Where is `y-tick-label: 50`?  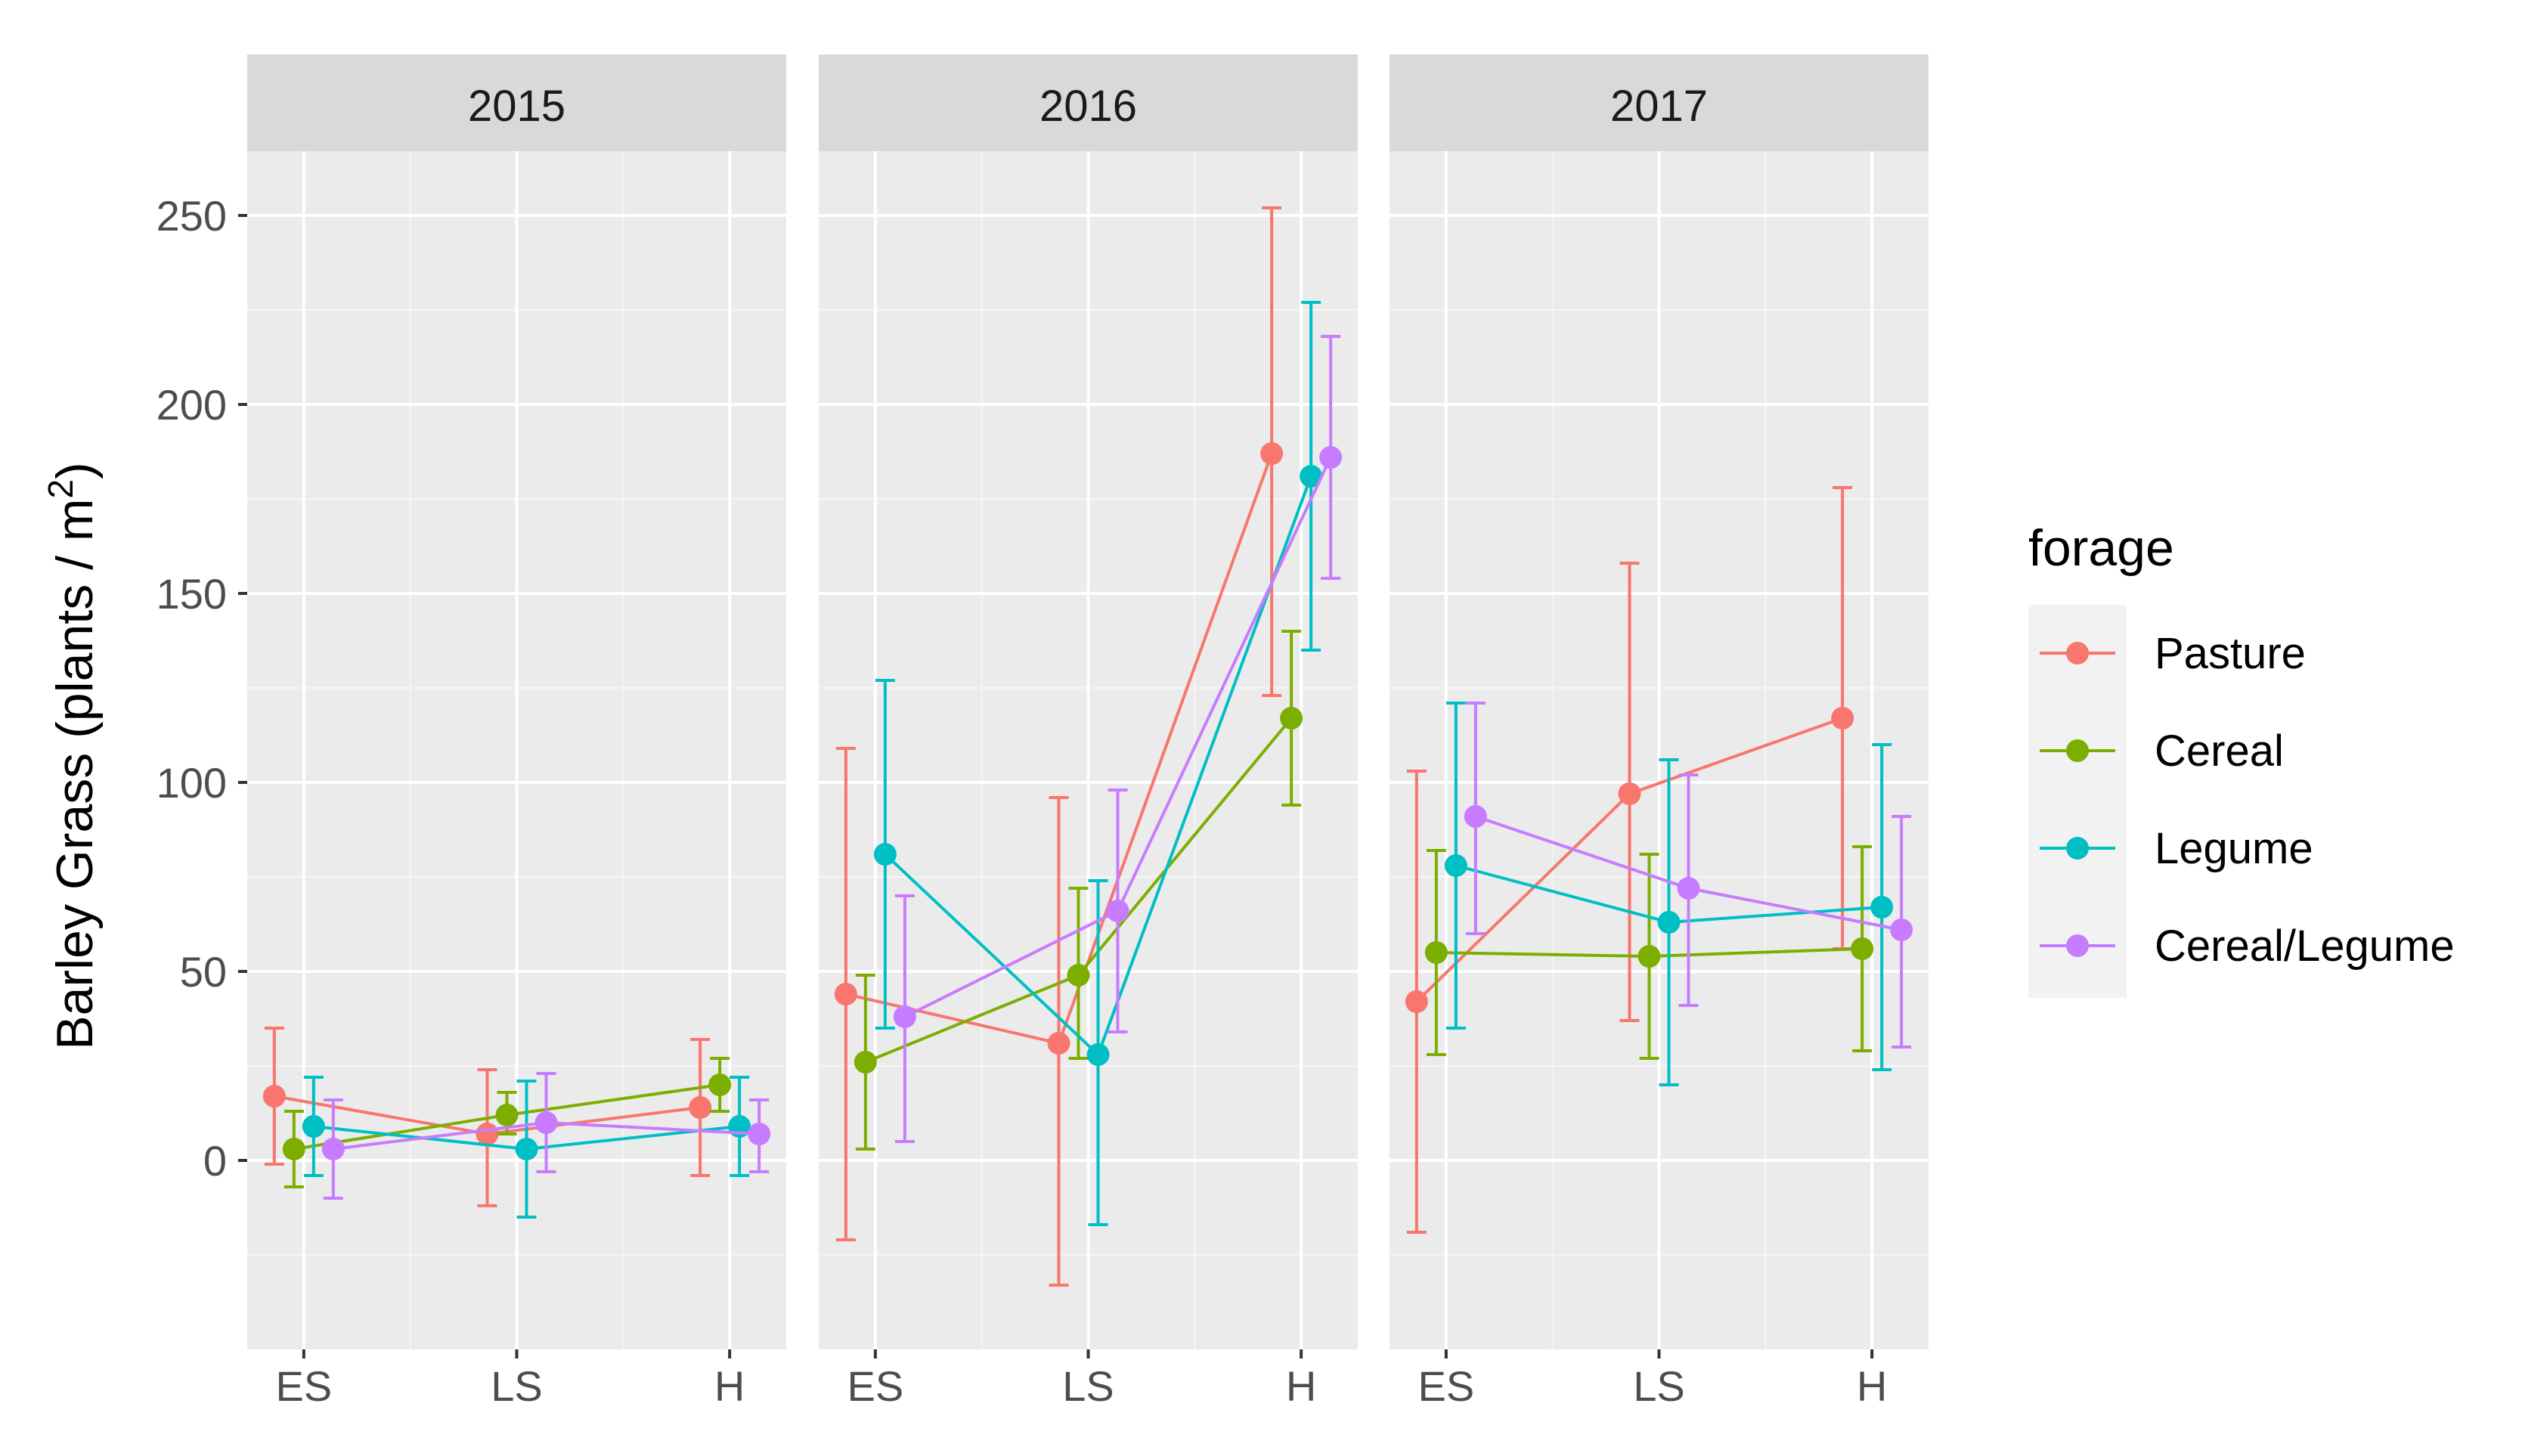 y-tick-label: 50 is located at coordinates (203, 972).